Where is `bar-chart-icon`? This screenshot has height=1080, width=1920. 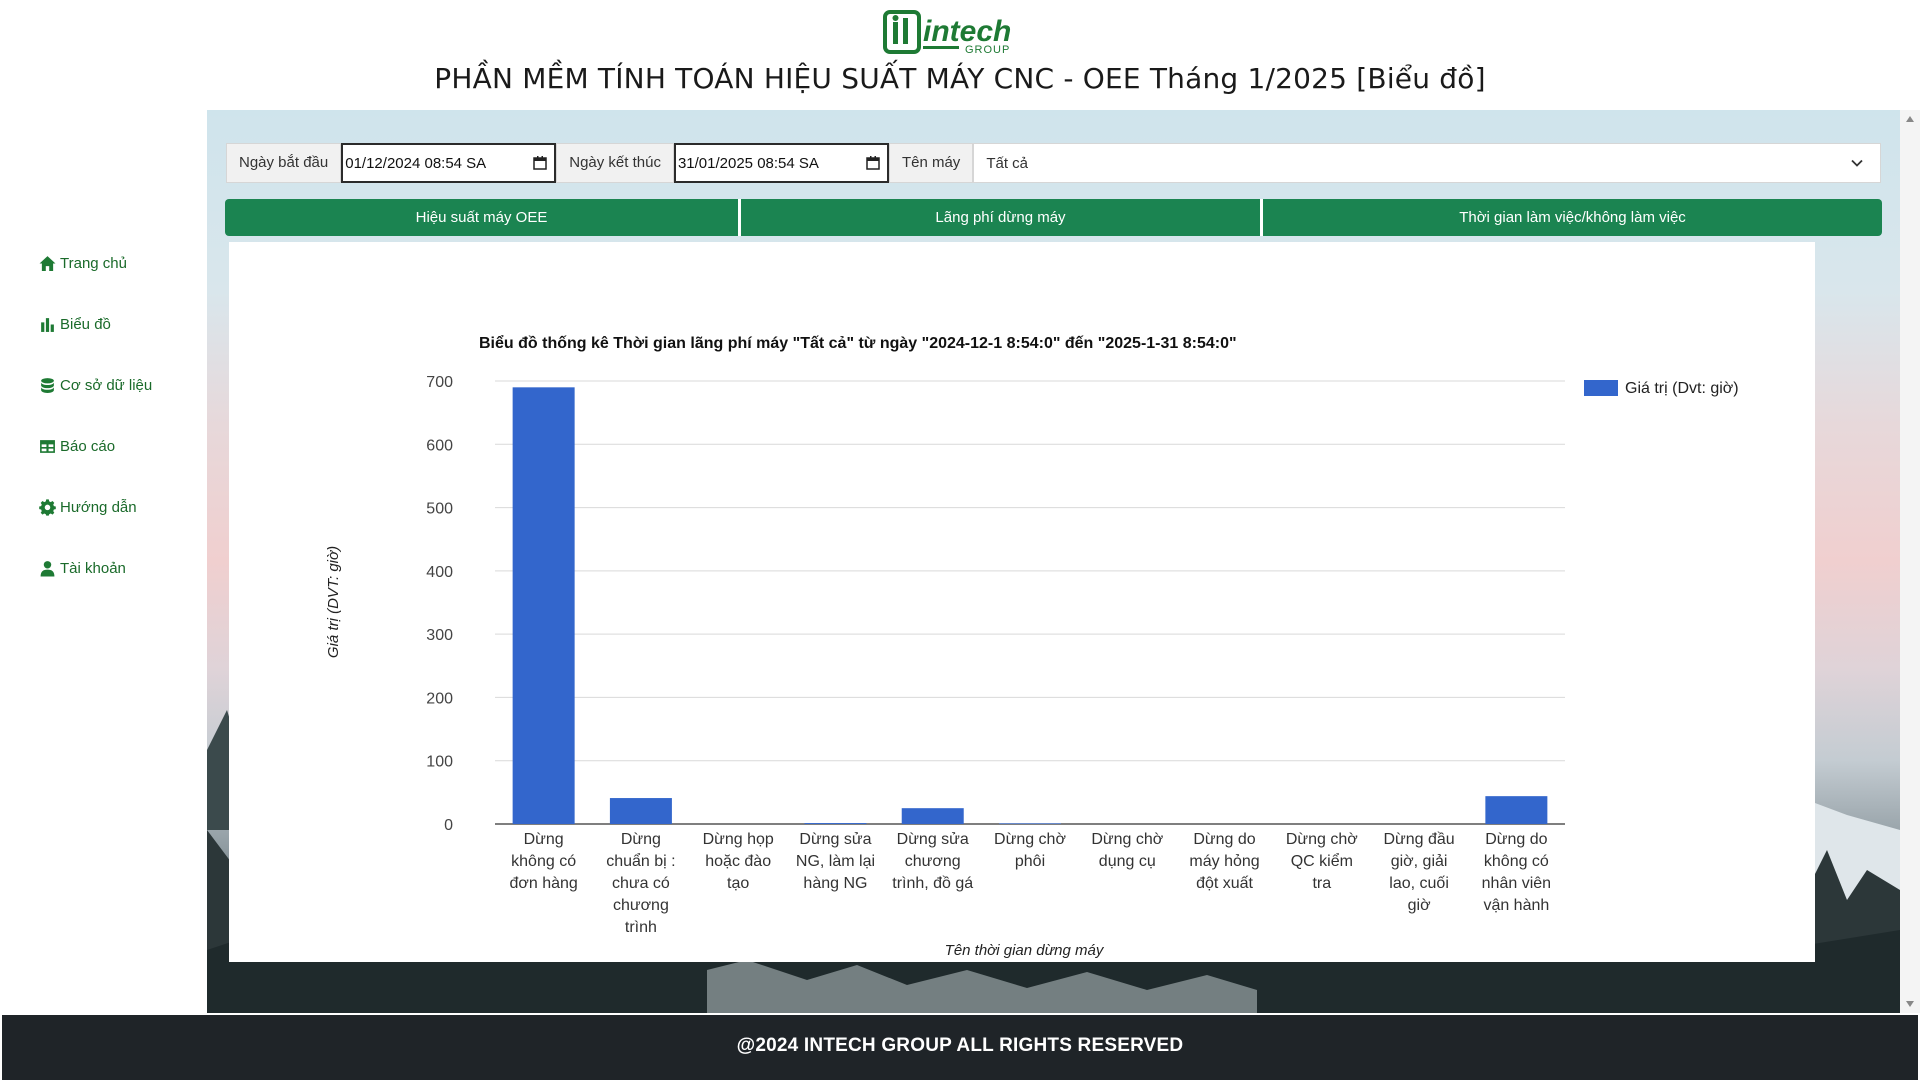
bar-chart-icon is located at coordinates (47, 324).